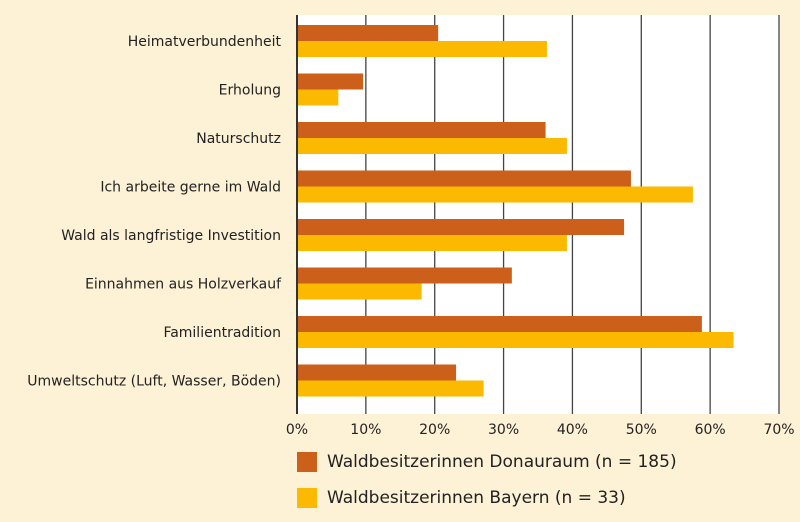  I want to click on x-tick-label: 50%, so click(641, 430).